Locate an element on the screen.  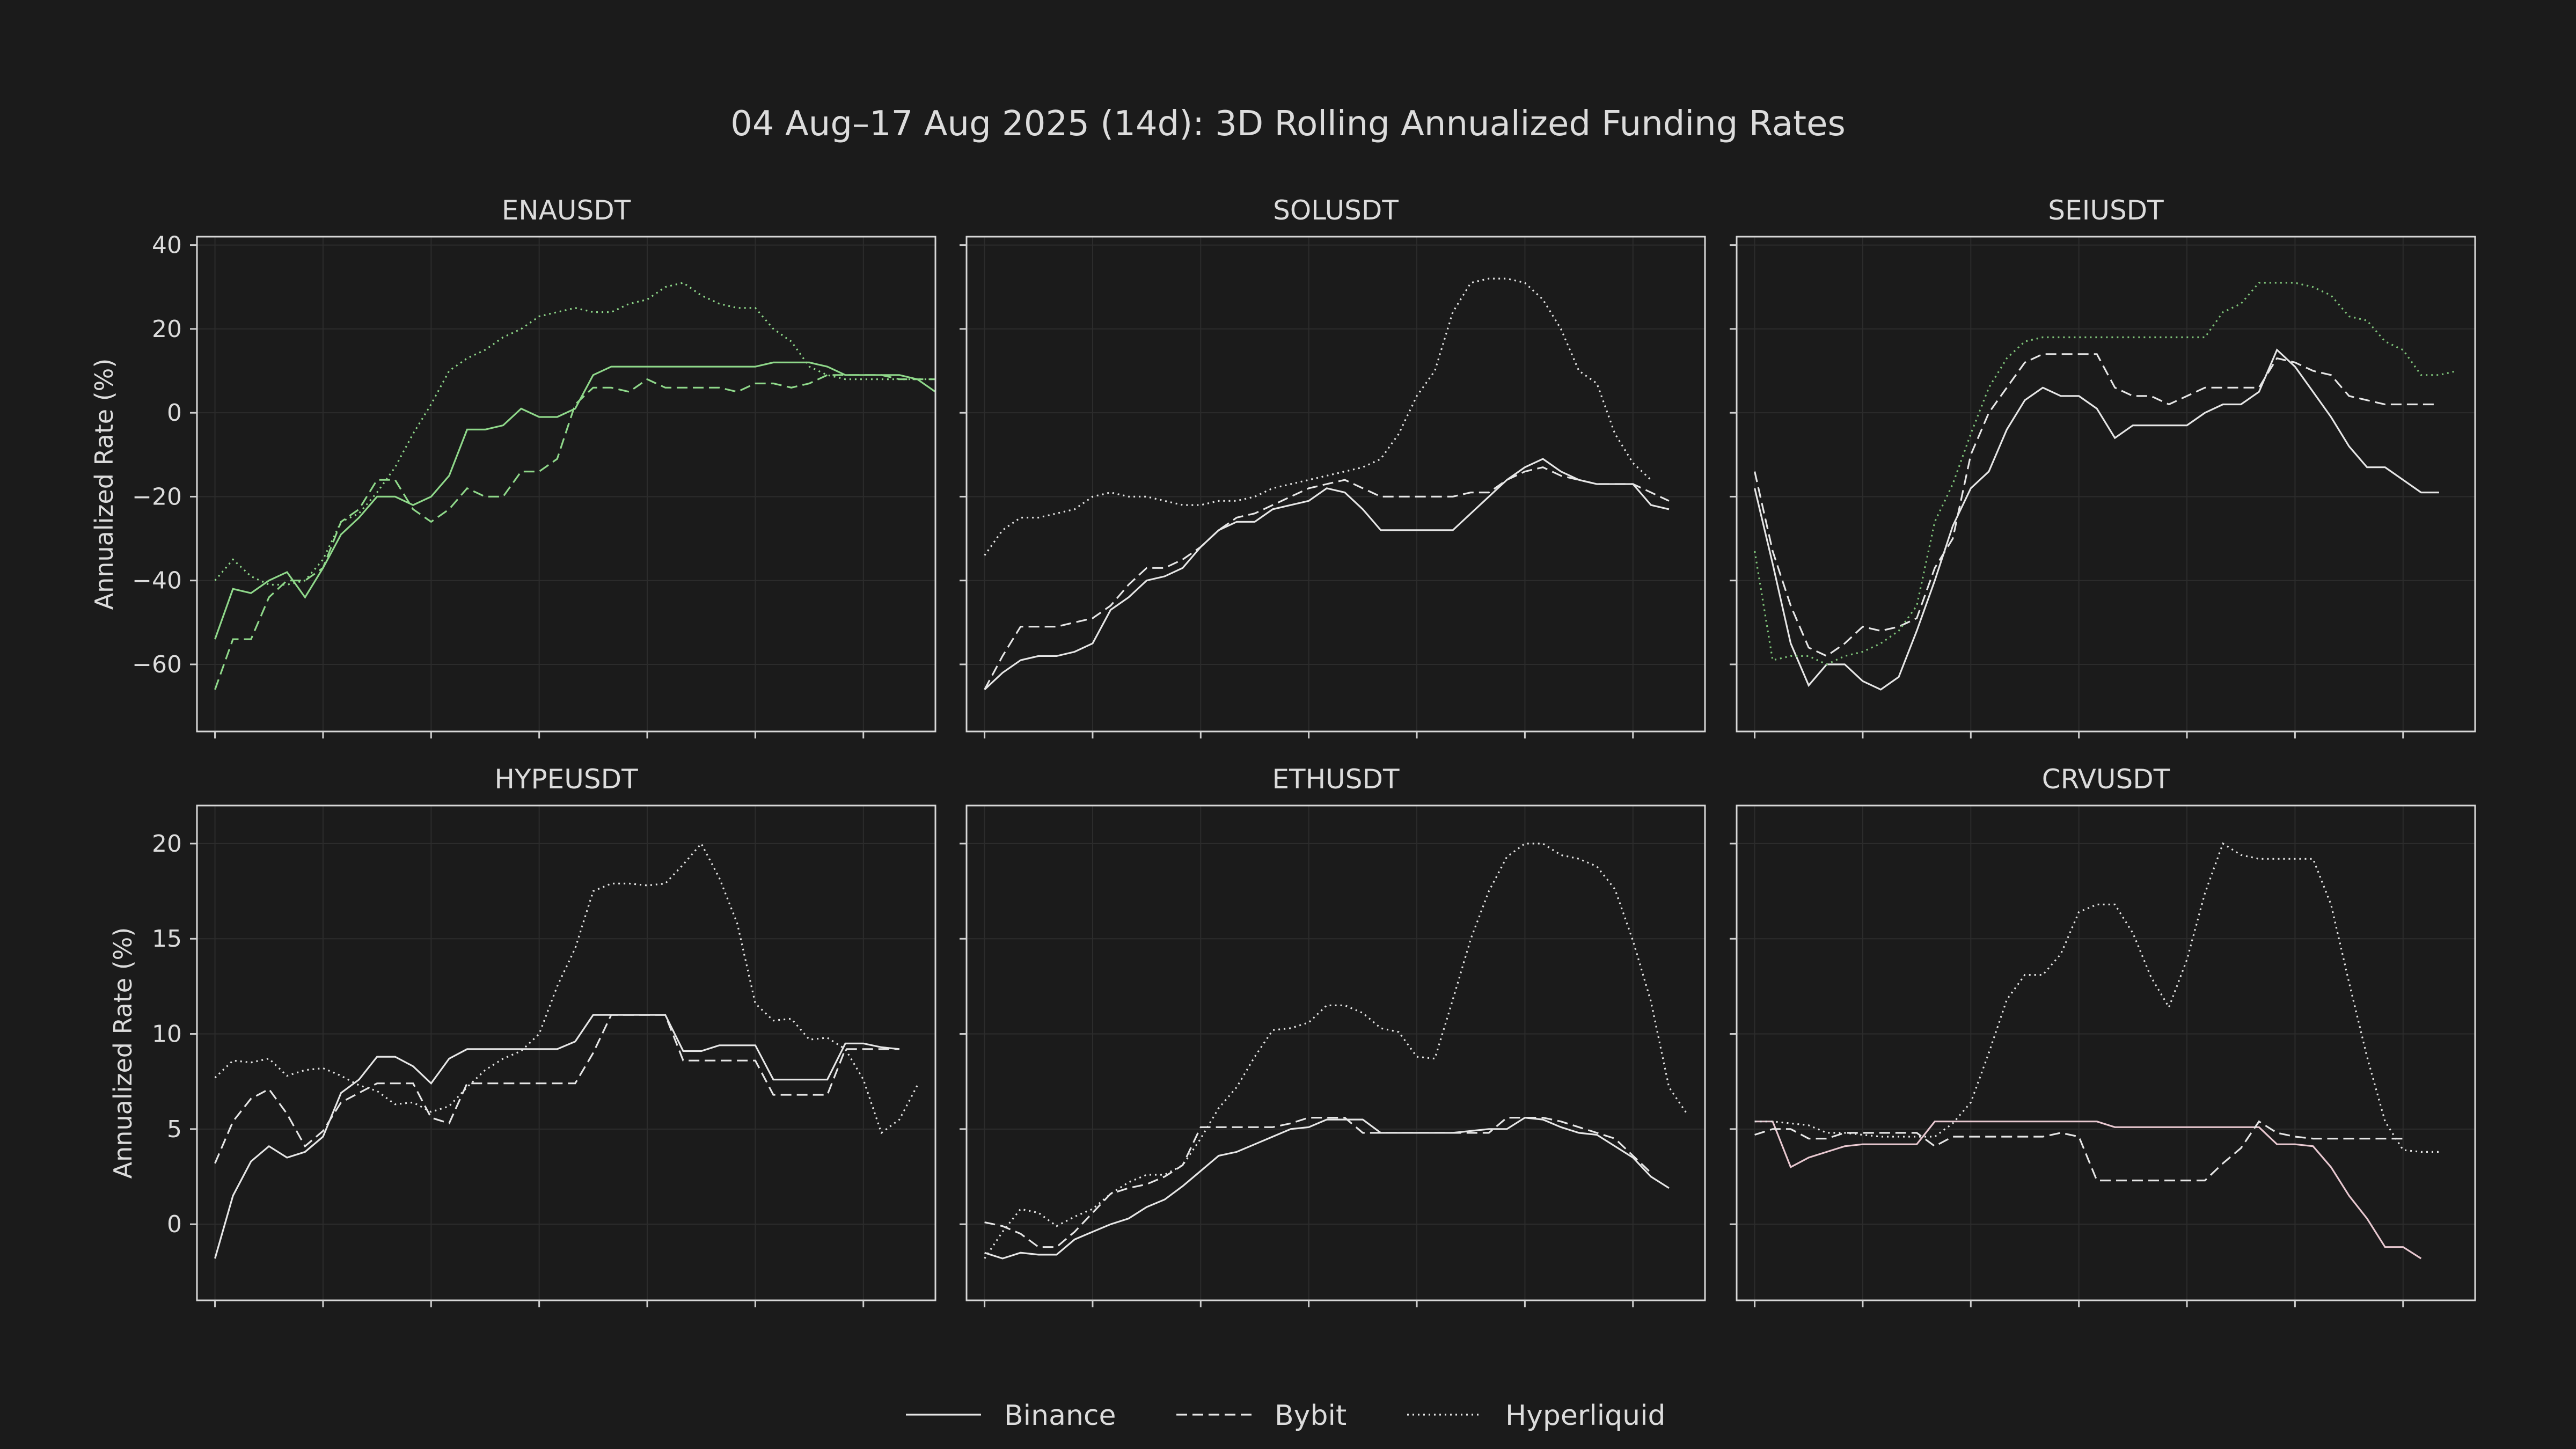
panel-title: SOLUSDT is located at coordinates (1336, 210).